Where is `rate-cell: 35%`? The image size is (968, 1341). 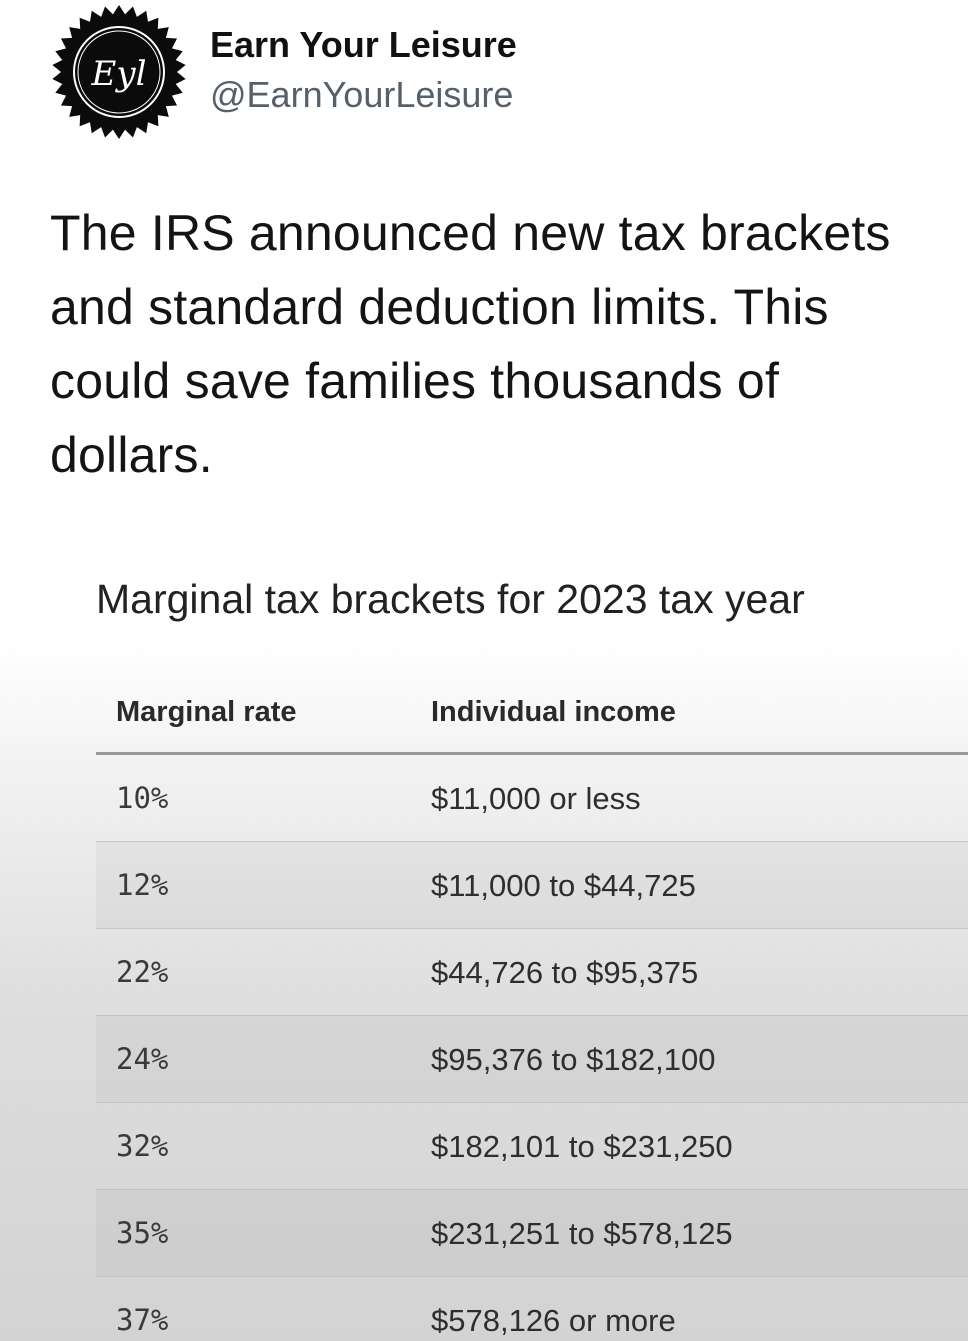 rate-cell: 35% is located at coordinates (142, 1233).